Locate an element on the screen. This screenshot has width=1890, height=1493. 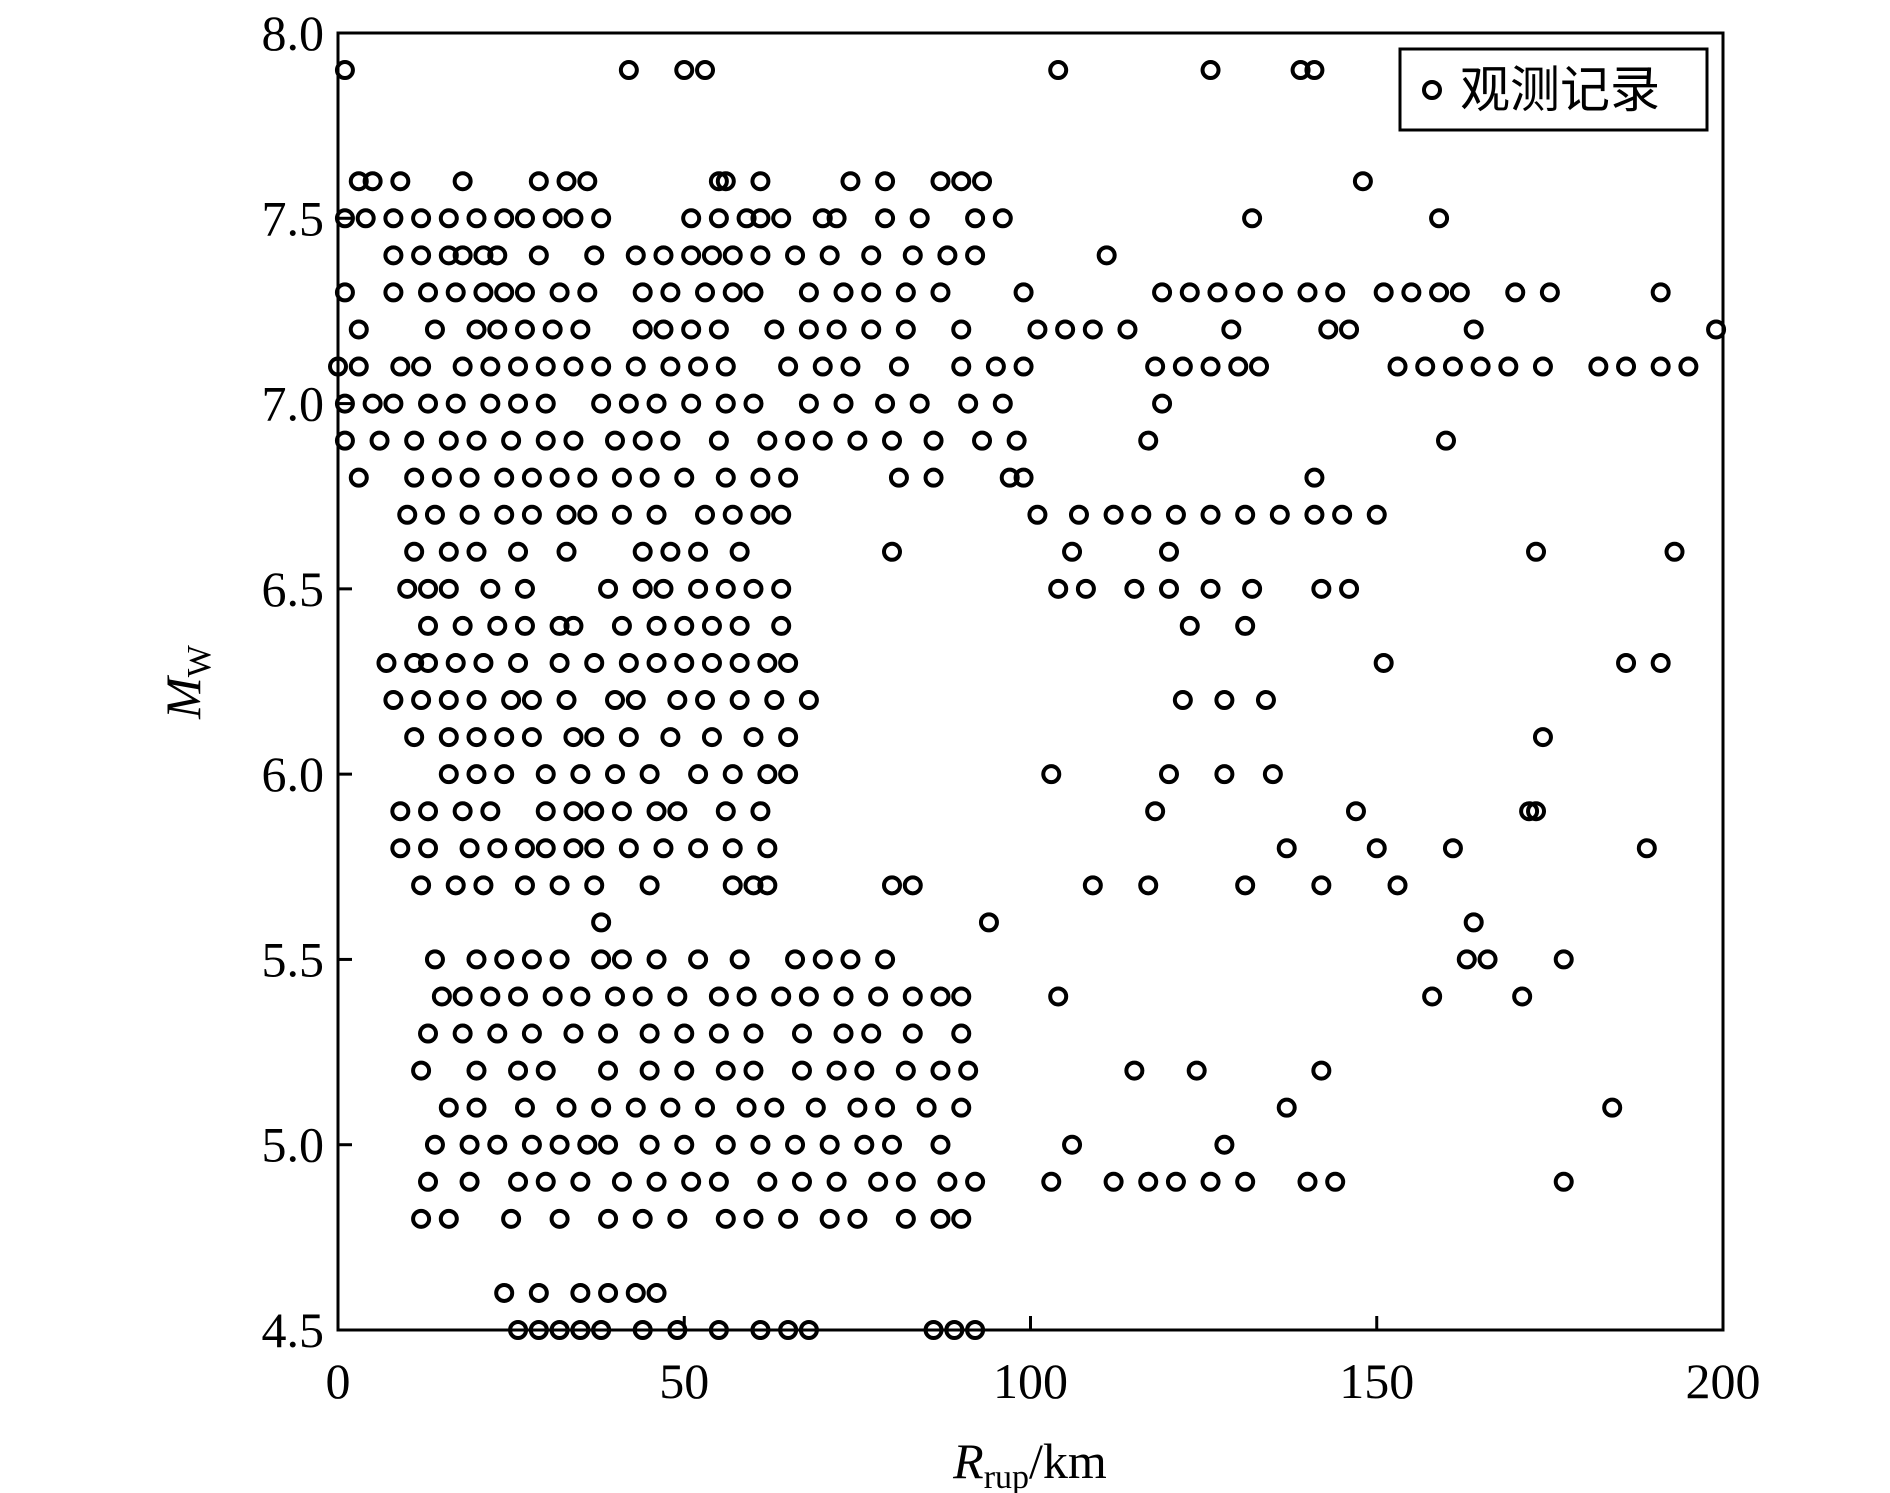
y-tick-label: 7.0 is located at coordinates (293, 404).